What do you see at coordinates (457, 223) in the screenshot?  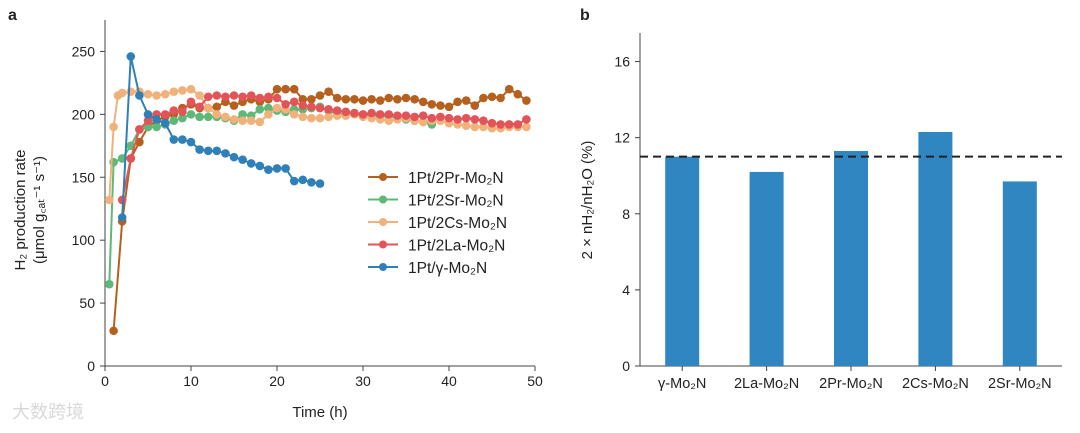 I see `legend-label: 1Pt/2Cs-Mo₂N` at bounding box center [457, 223].